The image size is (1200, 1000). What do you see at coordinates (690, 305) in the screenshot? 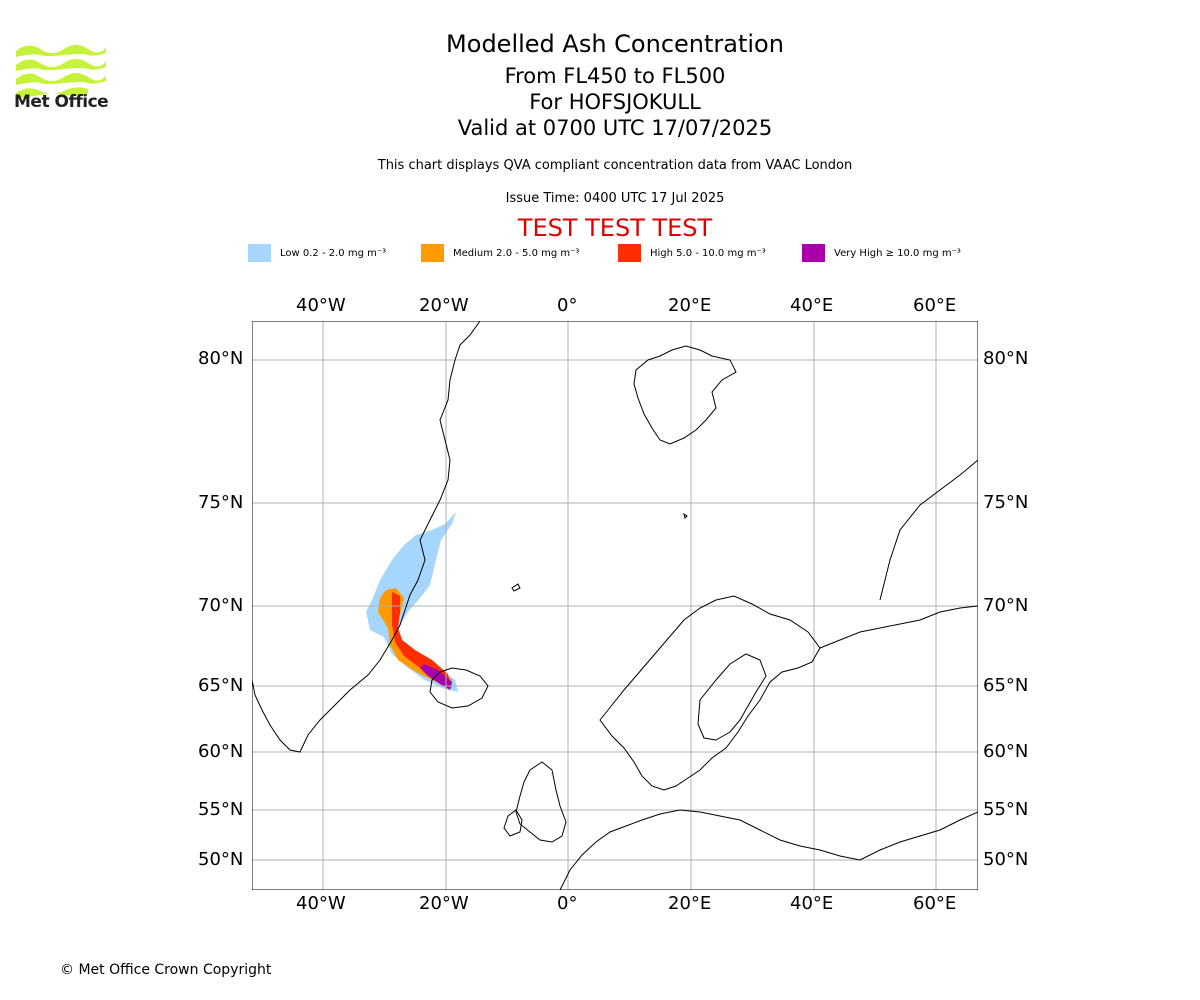
I see `lon-label-top: 20°E` at bounding box center [690, 305].